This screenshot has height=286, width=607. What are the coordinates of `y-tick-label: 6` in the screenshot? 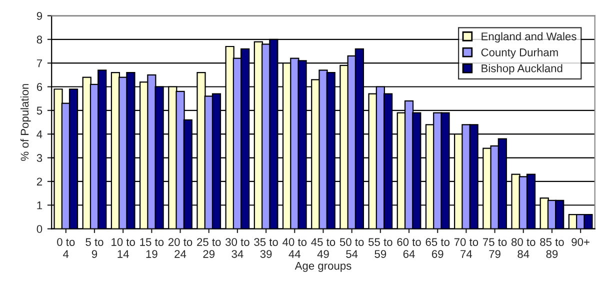 It's located at (39, 87).